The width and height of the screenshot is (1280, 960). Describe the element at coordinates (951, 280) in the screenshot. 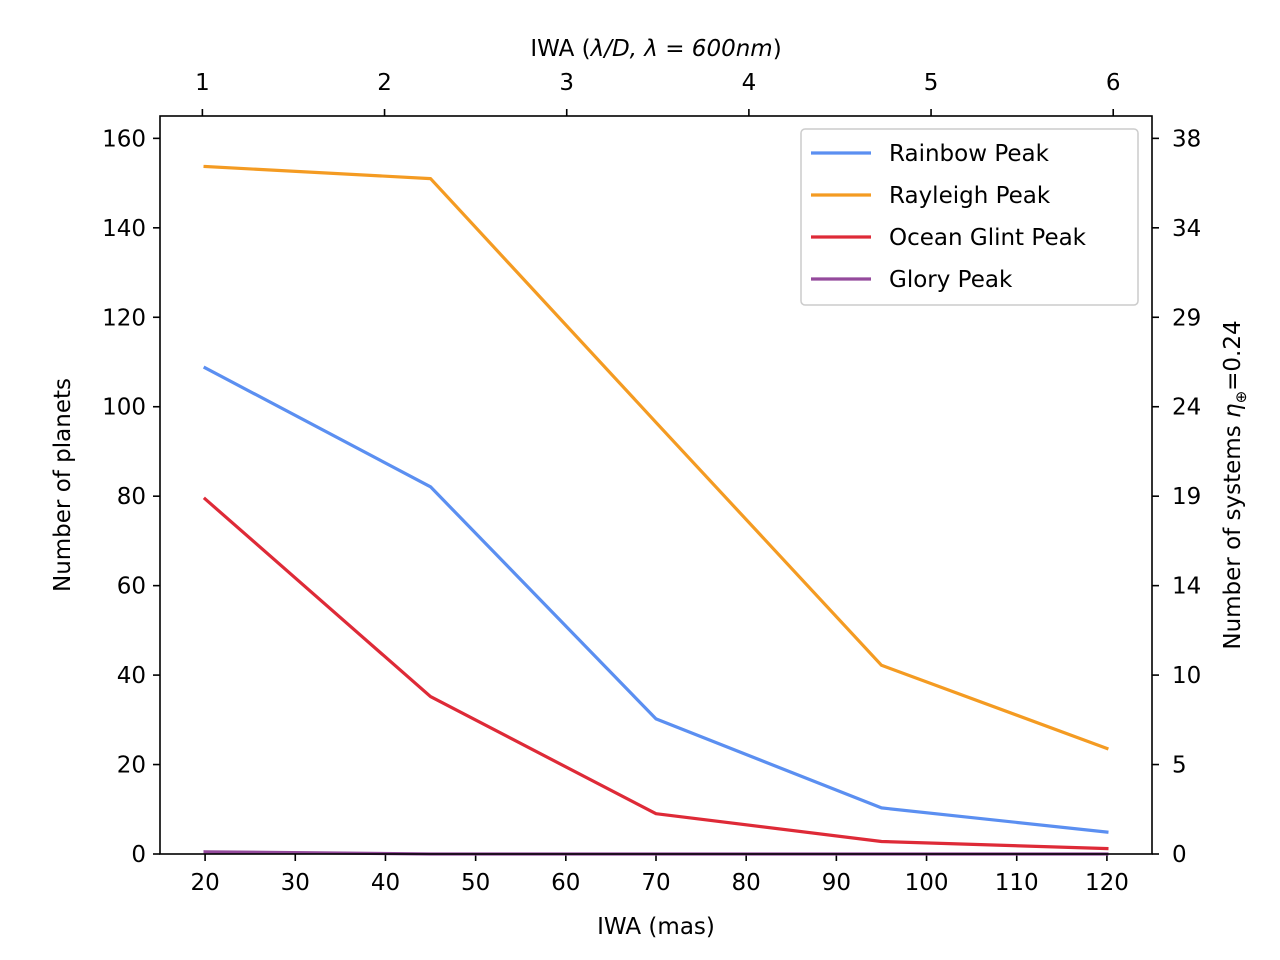

I see `legend-label: Glory Peak` at that location.